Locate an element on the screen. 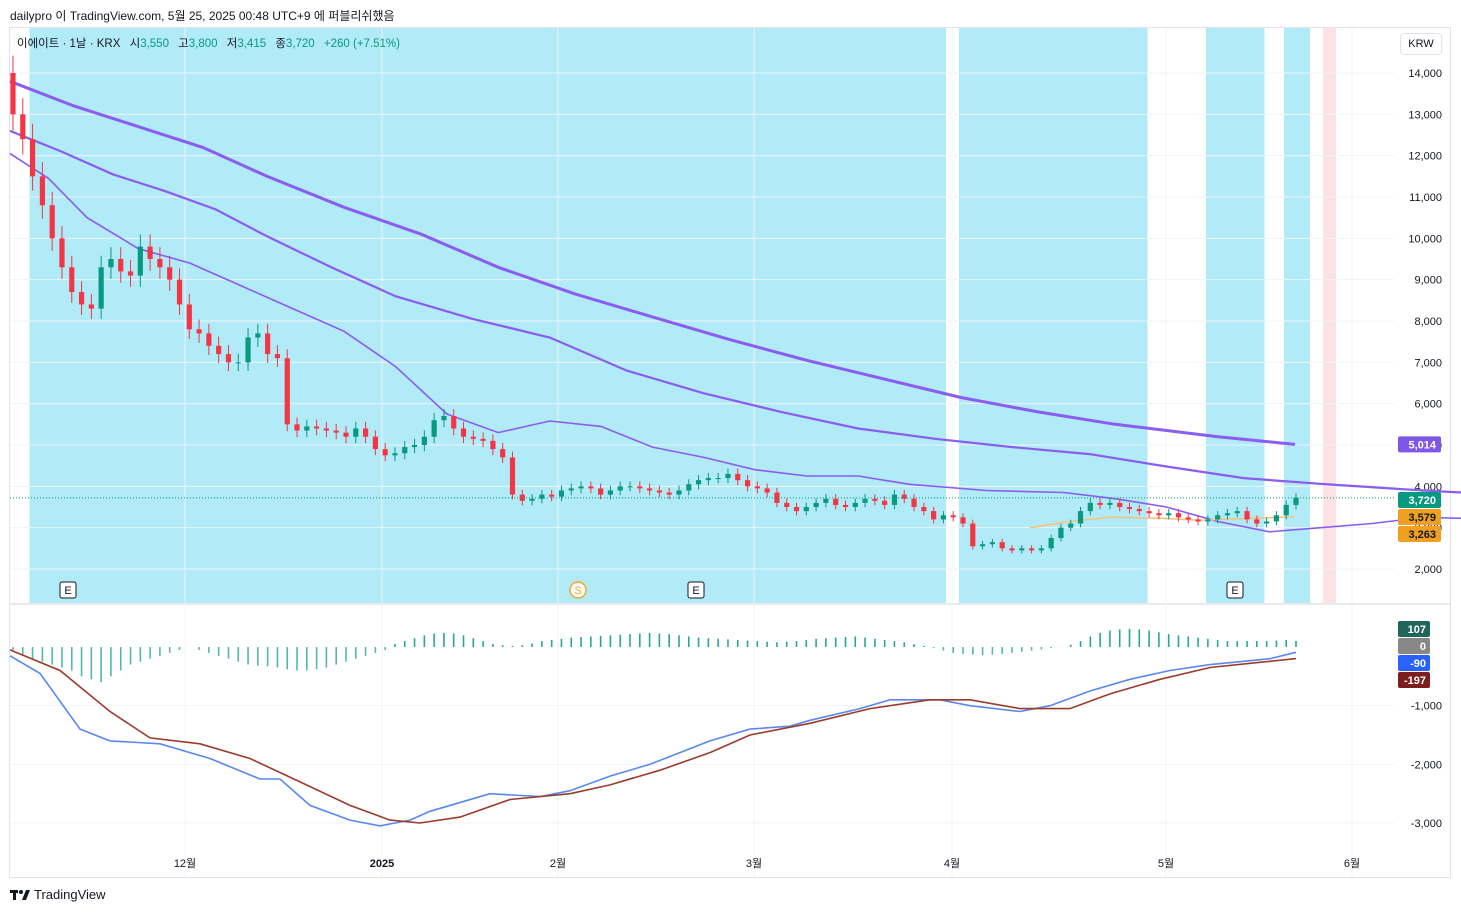 The height and width of the screenshot is (913, 1461). low-label: 저 is located at coordinates (232, 44).